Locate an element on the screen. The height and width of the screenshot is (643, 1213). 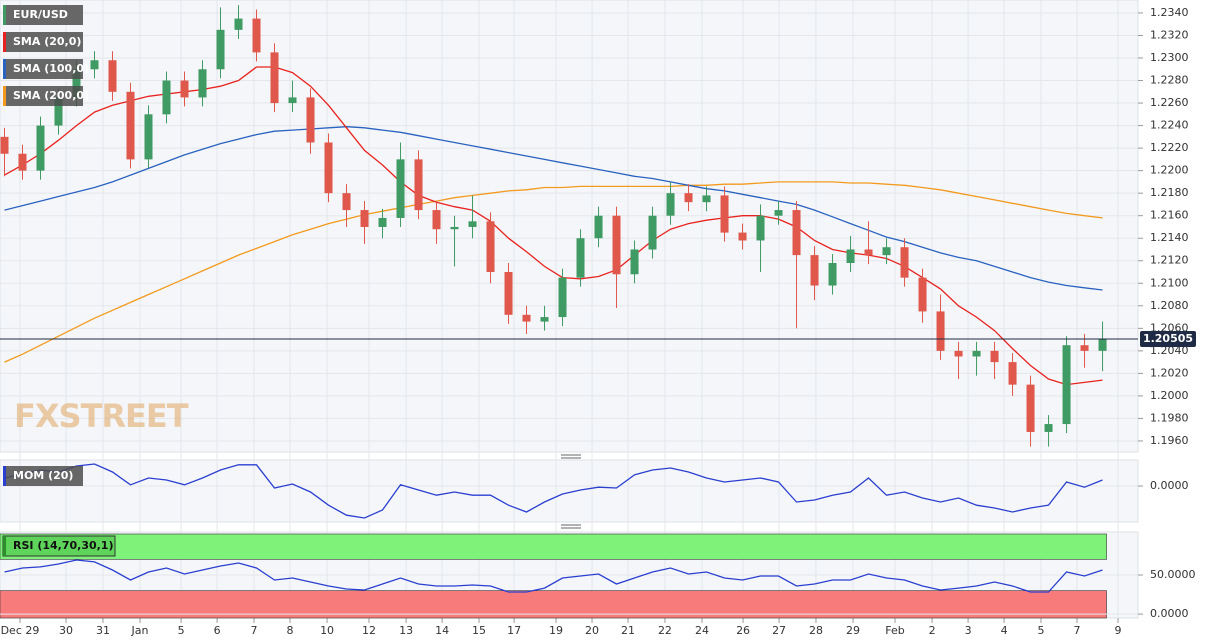
x-tick-label: 15 is located at coordinates (479, 630).